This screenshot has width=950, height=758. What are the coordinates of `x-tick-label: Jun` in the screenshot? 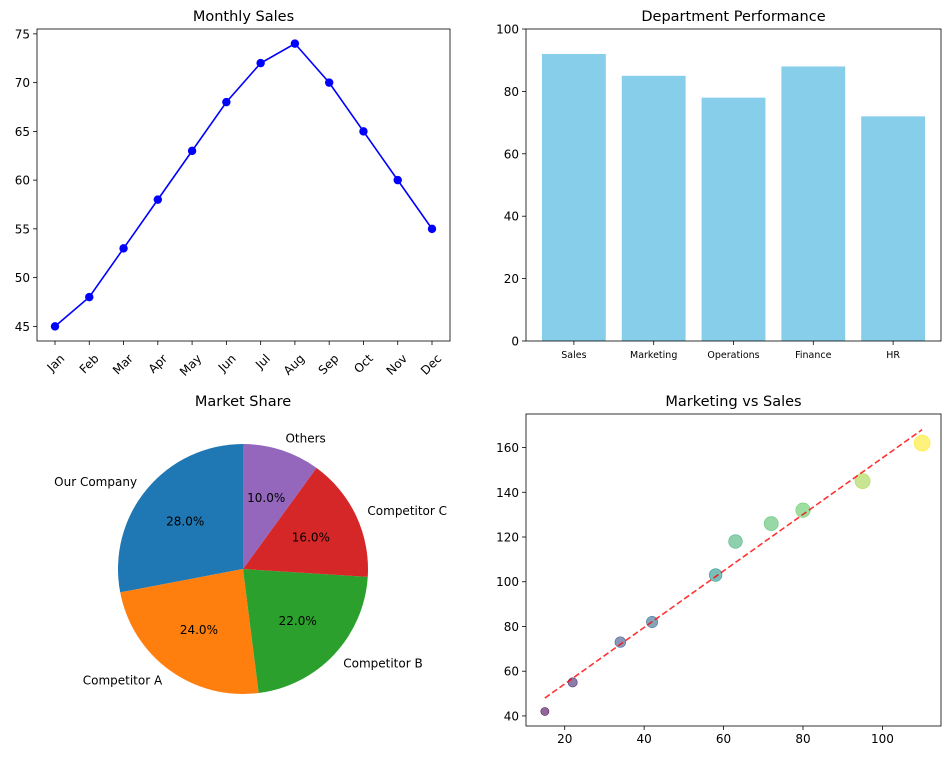 It's located at (227, 363).